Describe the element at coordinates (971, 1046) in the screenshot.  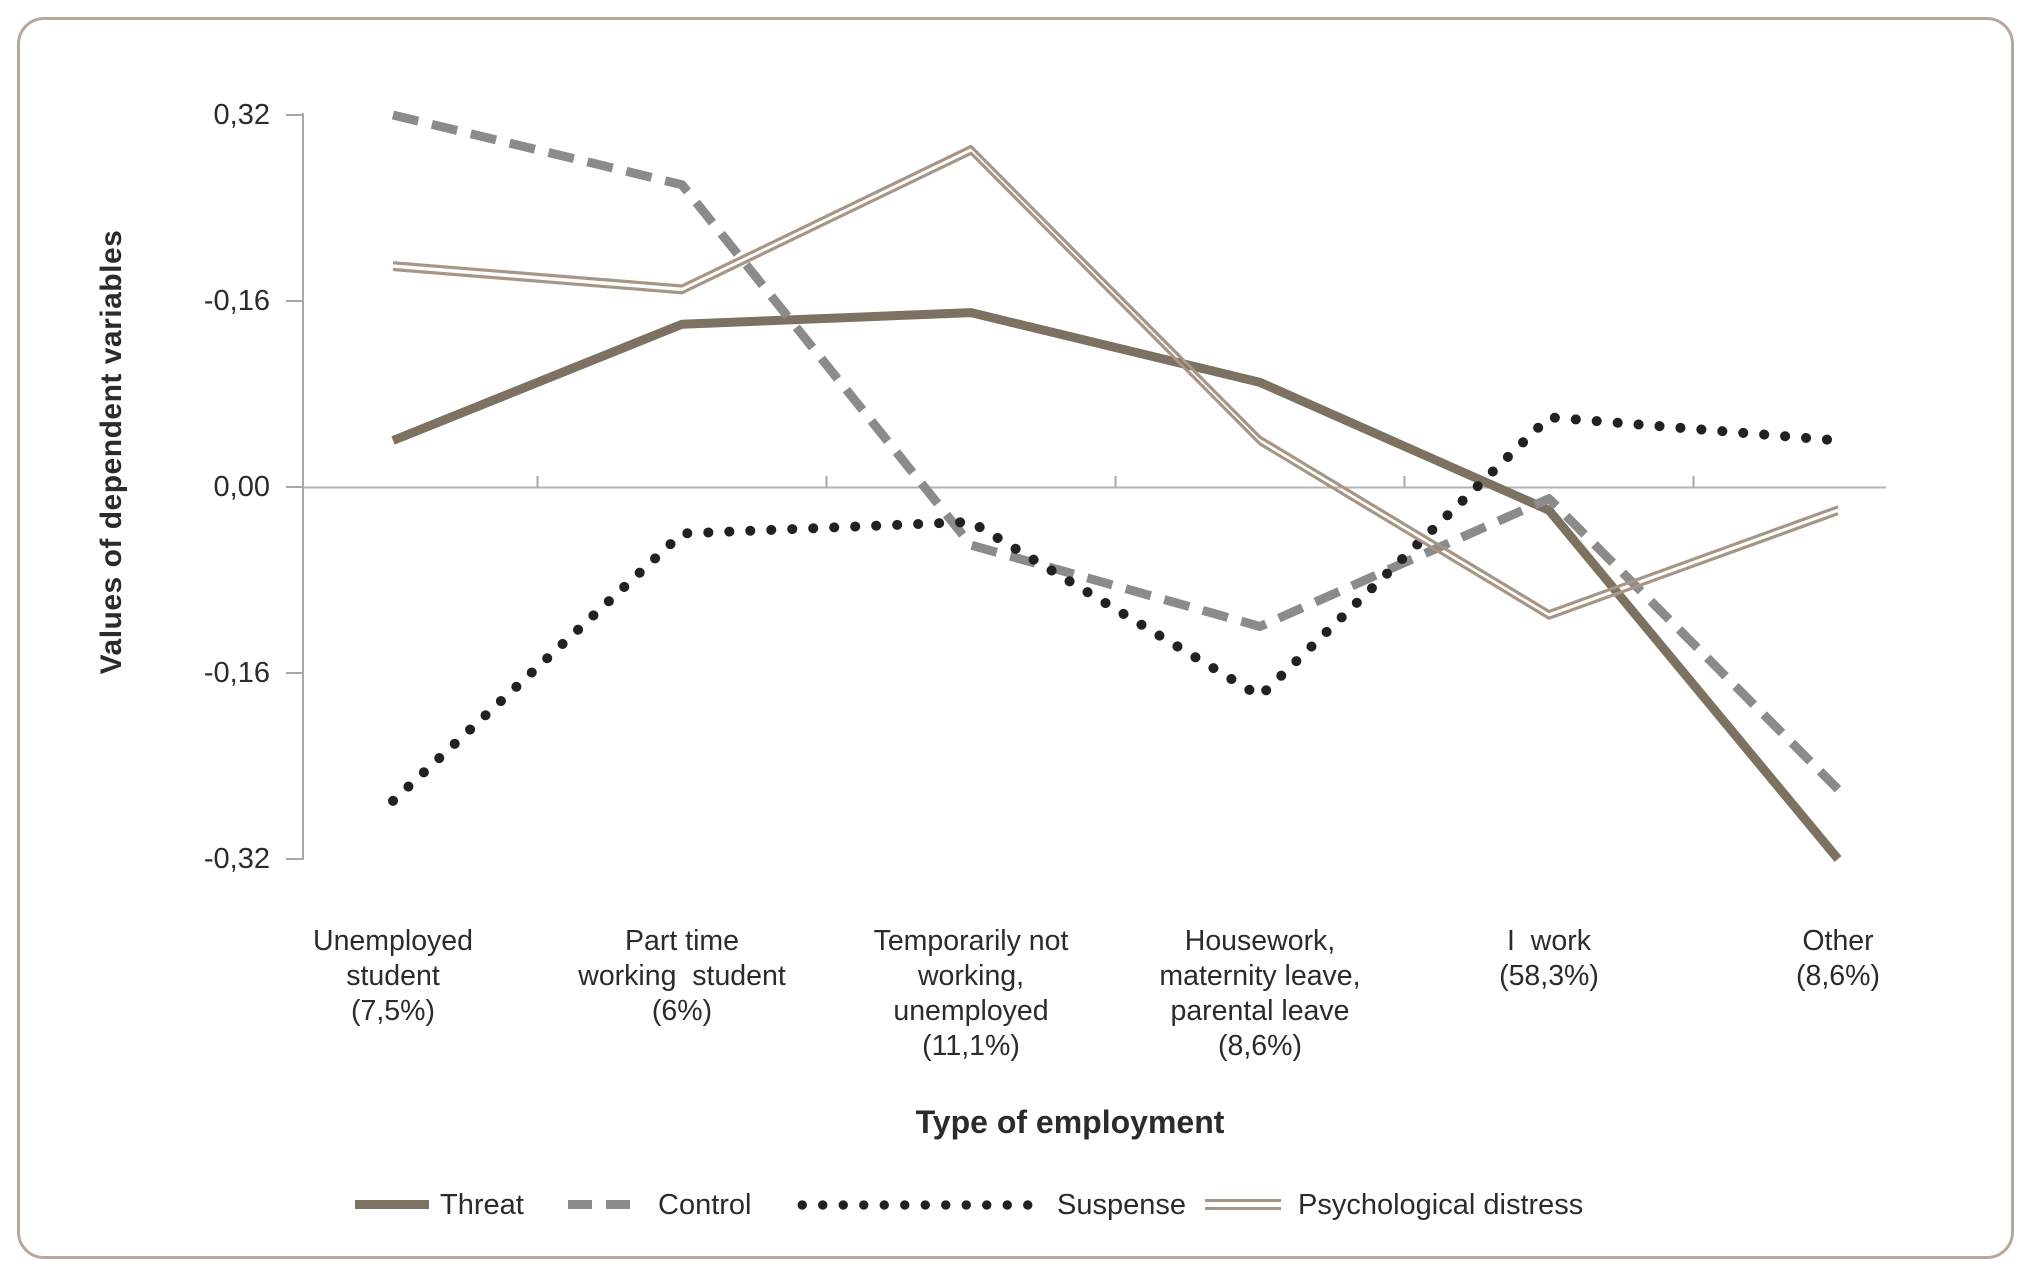
I see `x-category-label-line: (11,1%)` at that location.